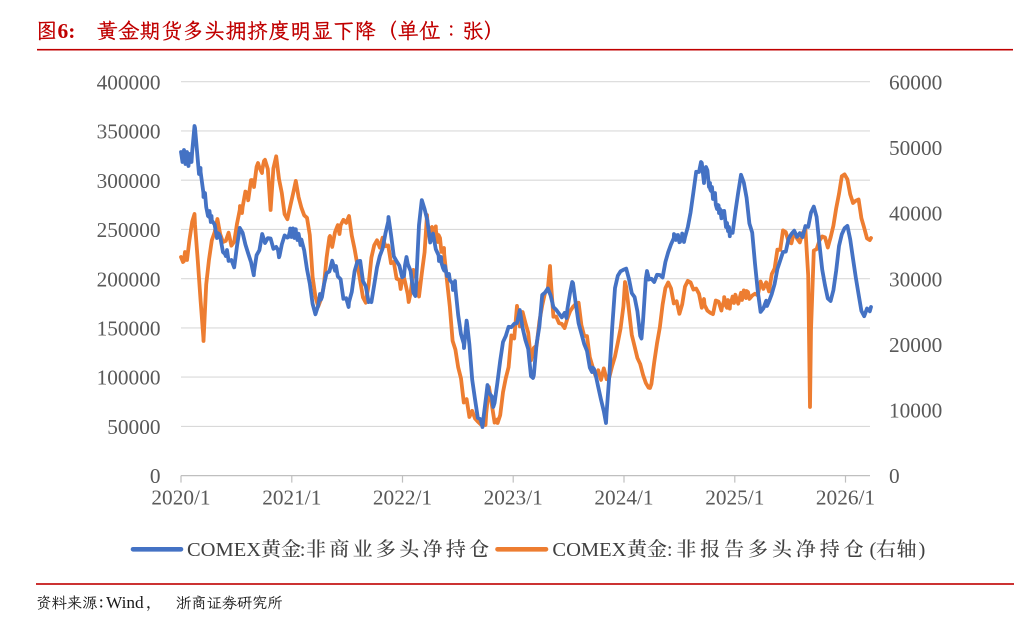 The image size is (1024, 637). Describe the element at coordinates (129, 132) in the screenshot. I see `svg-text: 350000` at that location.